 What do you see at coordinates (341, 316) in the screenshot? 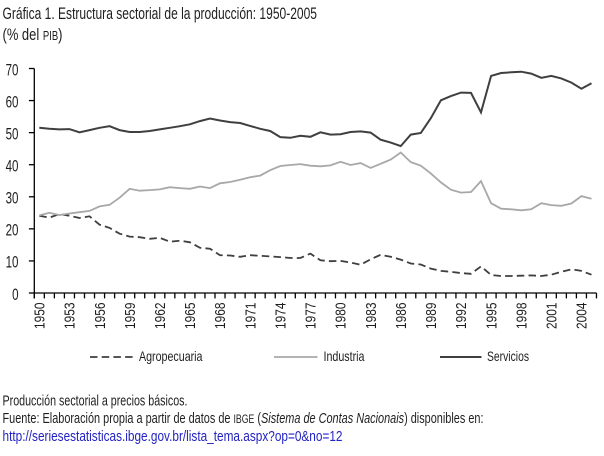
I see `svg-text: 1980` at bounding box center [341, 316].